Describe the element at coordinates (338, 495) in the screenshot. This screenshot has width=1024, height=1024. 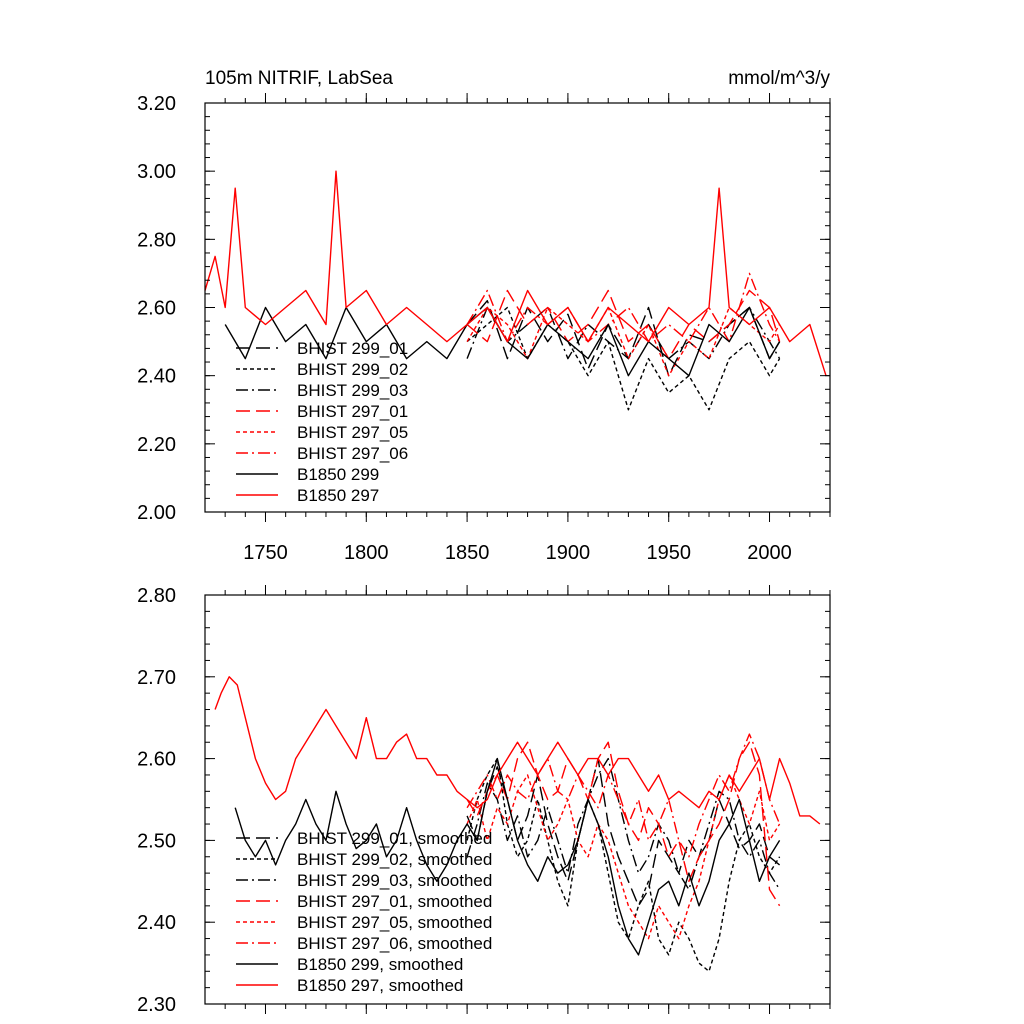
I see `top-legend-label-7: B1850 297` at that location.